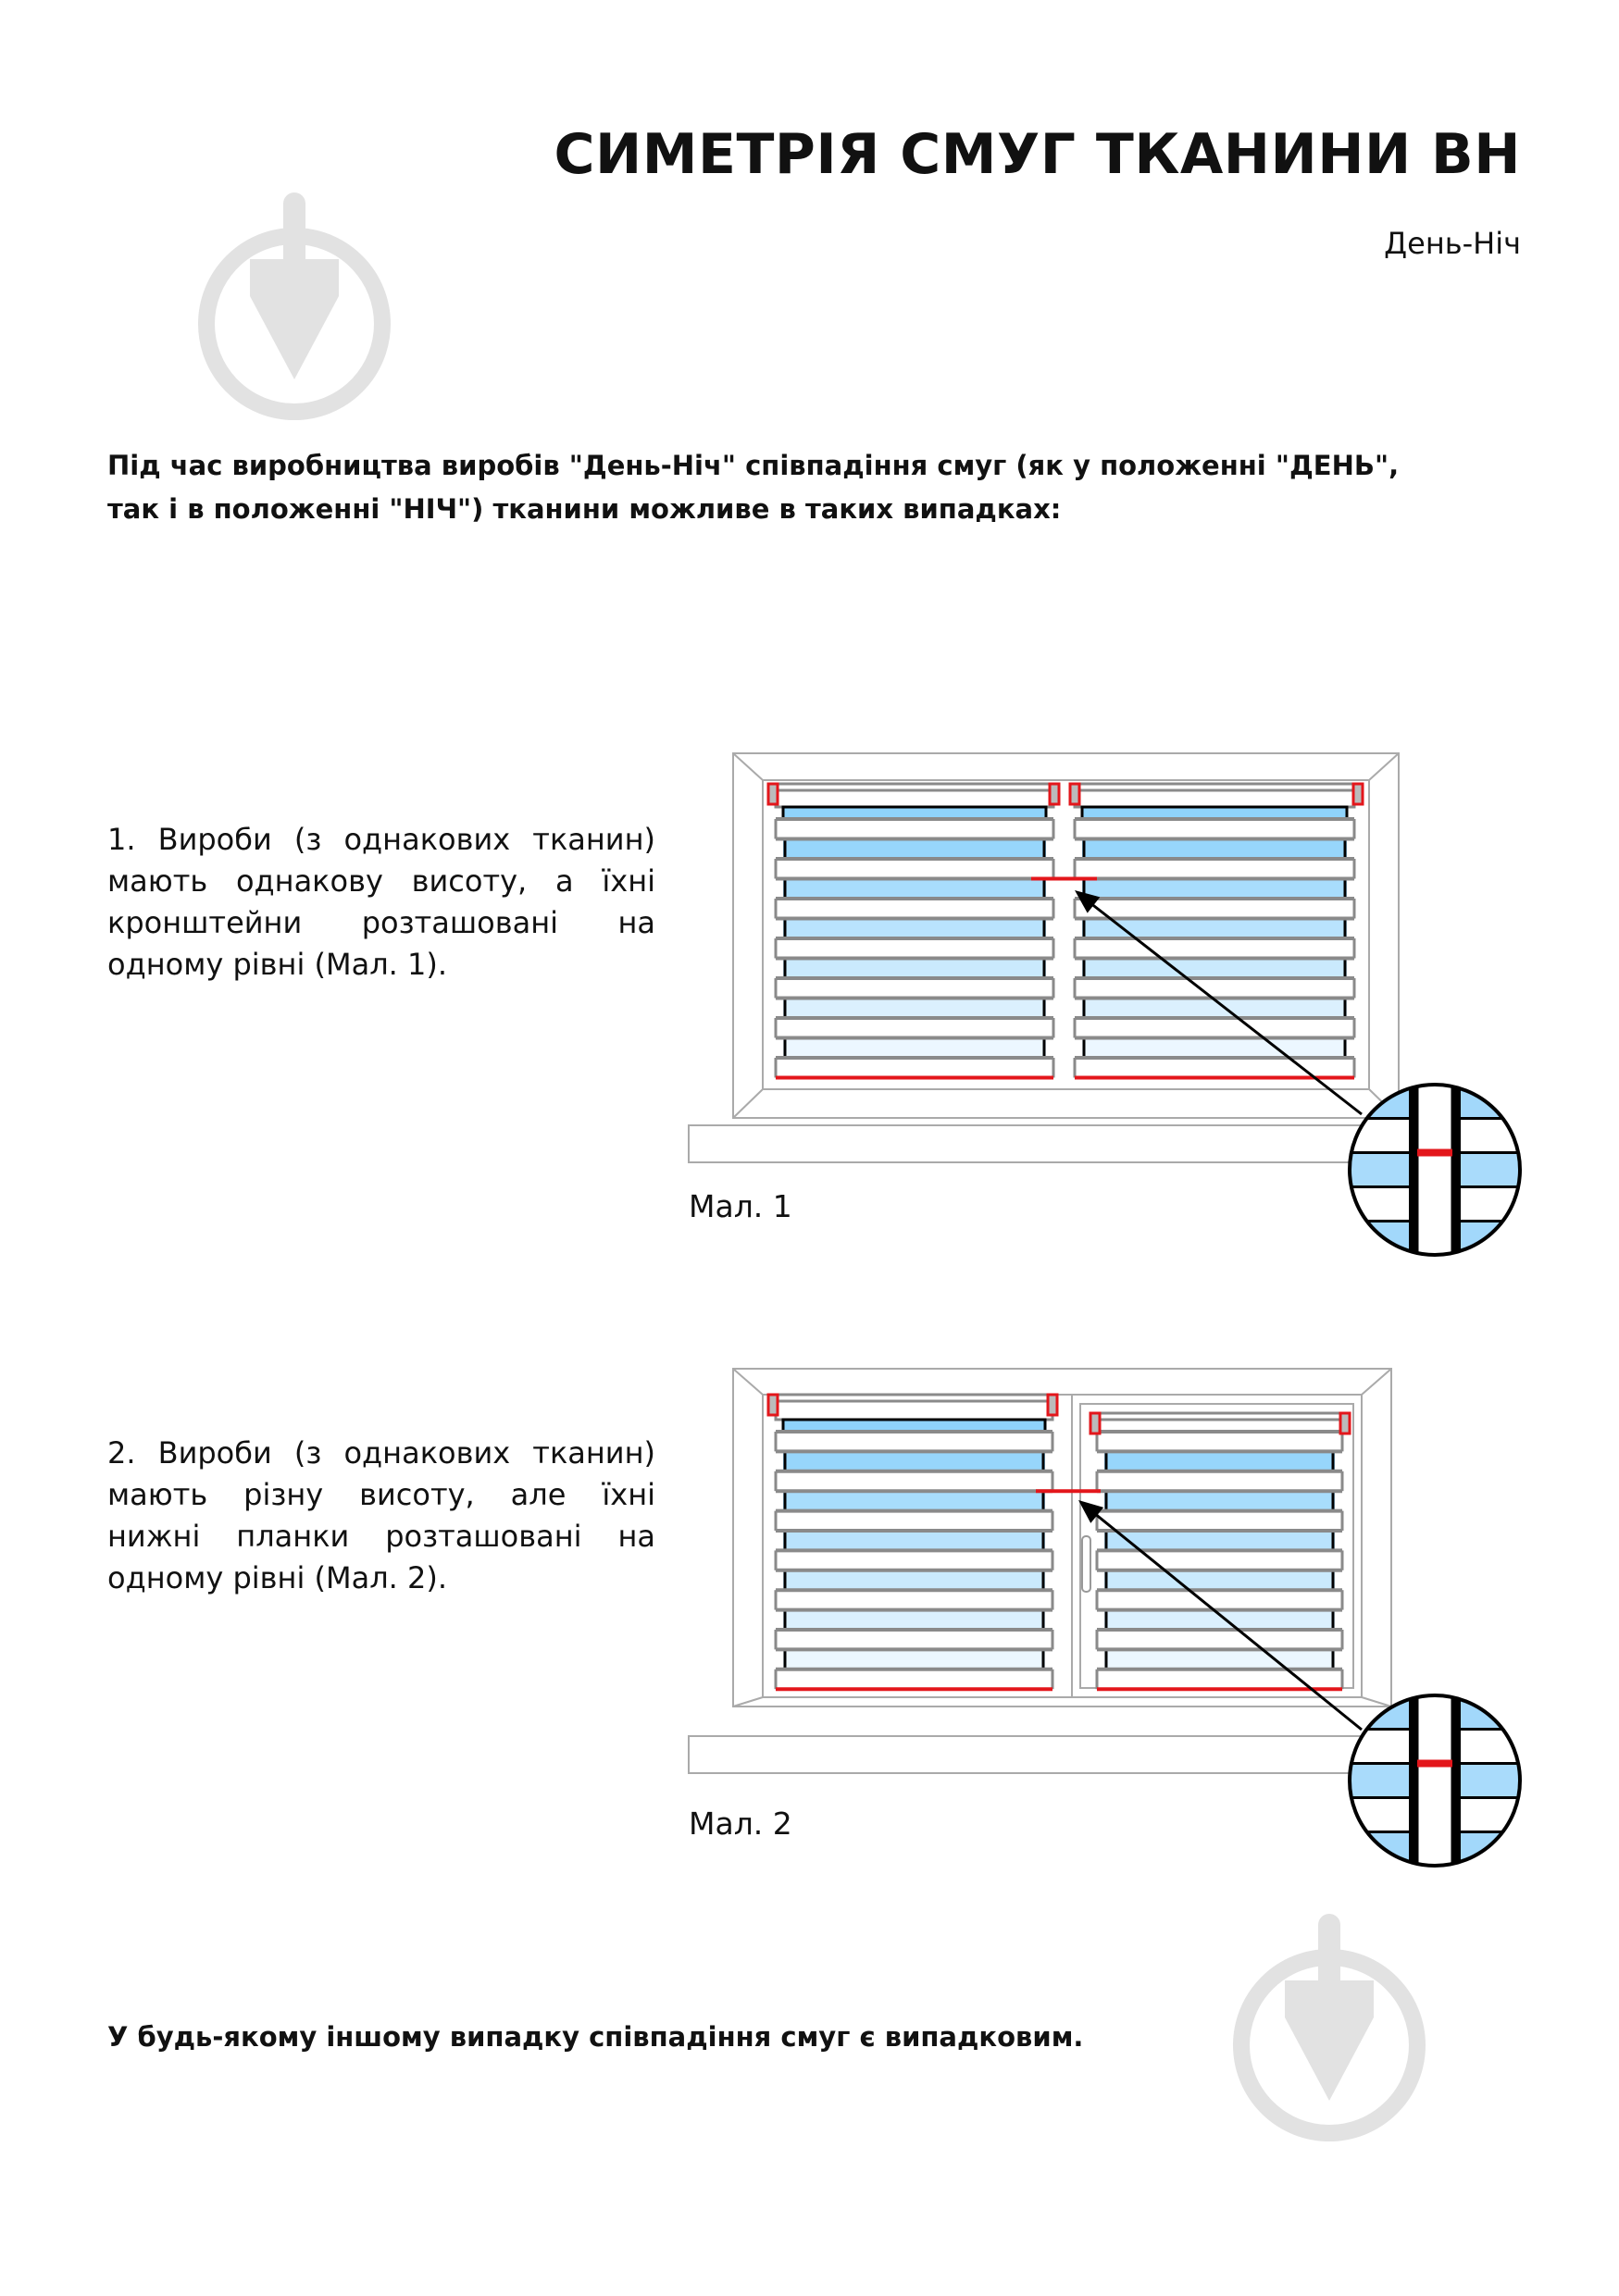 The width and height of the screenshot is (1619, 2296). Describe the element at coordinates (381, 1537) in the screenshot. I see `case-line: нижні планки розташовані на` at that location.